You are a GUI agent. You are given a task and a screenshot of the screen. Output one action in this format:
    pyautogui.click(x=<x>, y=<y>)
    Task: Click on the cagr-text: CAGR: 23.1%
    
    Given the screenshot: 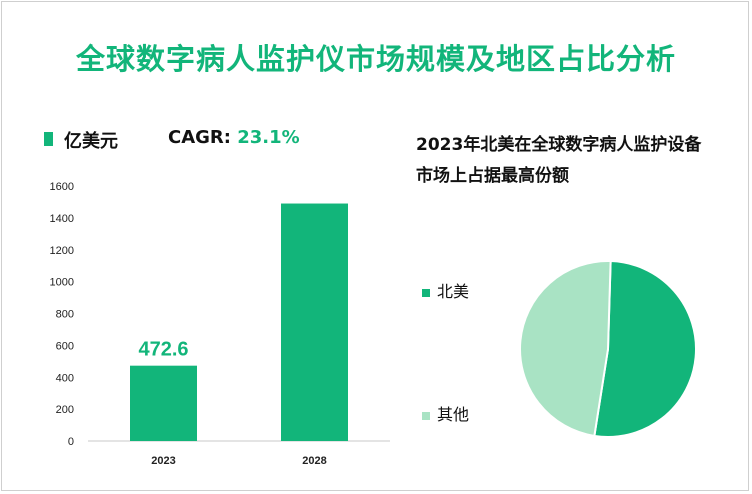 What is the action you would take?
    pyautogui.click(x=234, y=137)
    